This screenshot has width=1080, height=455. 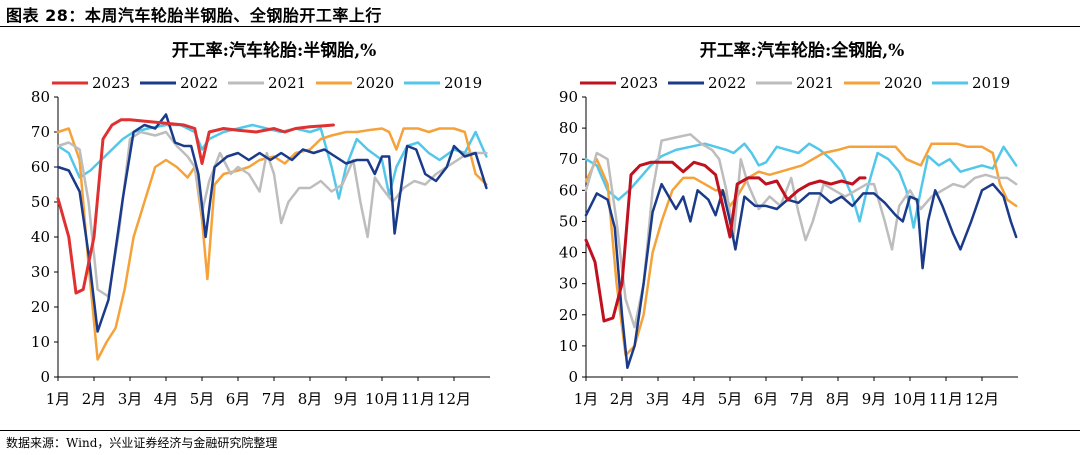 What do you see at coordinates (142, 443) in the screenshot?
I see `source-note: 数据来源：Wind，兴业证券经济与金融研究院整理` at bounding box center [142, 443].